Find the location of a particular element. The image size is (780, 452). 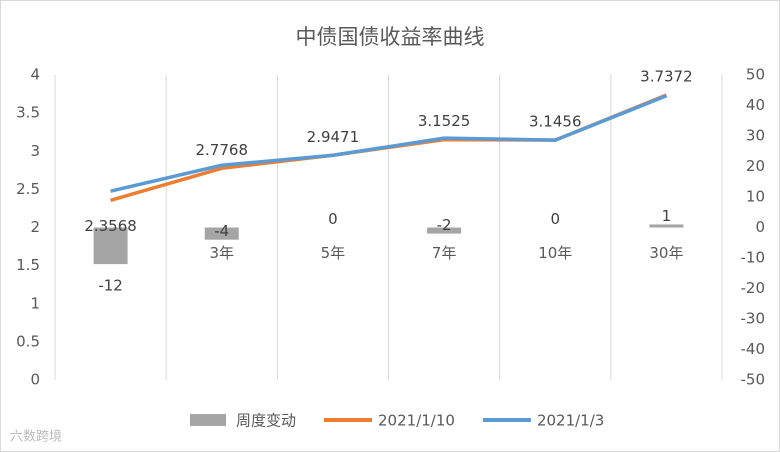

y-tick-label: 2 is located at coordinates (35, 227).